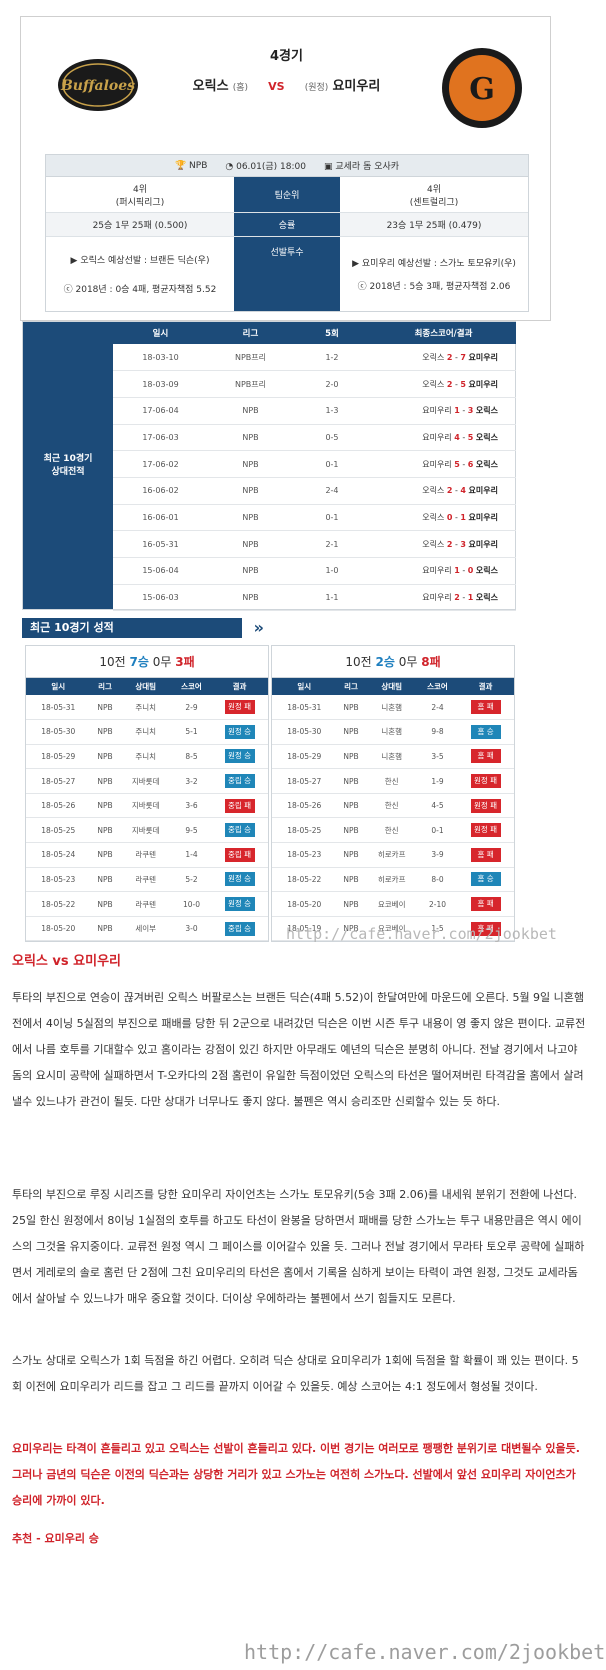 Image resolution: width=606 pixels, height=1670 pixels. What do you see at coordinates (314, 491) in the screenshot?
I see `table-row: 16-06-02 NPB 2-4 오릭스 2 - 4 요미우리` at bounding box center [314, 491].